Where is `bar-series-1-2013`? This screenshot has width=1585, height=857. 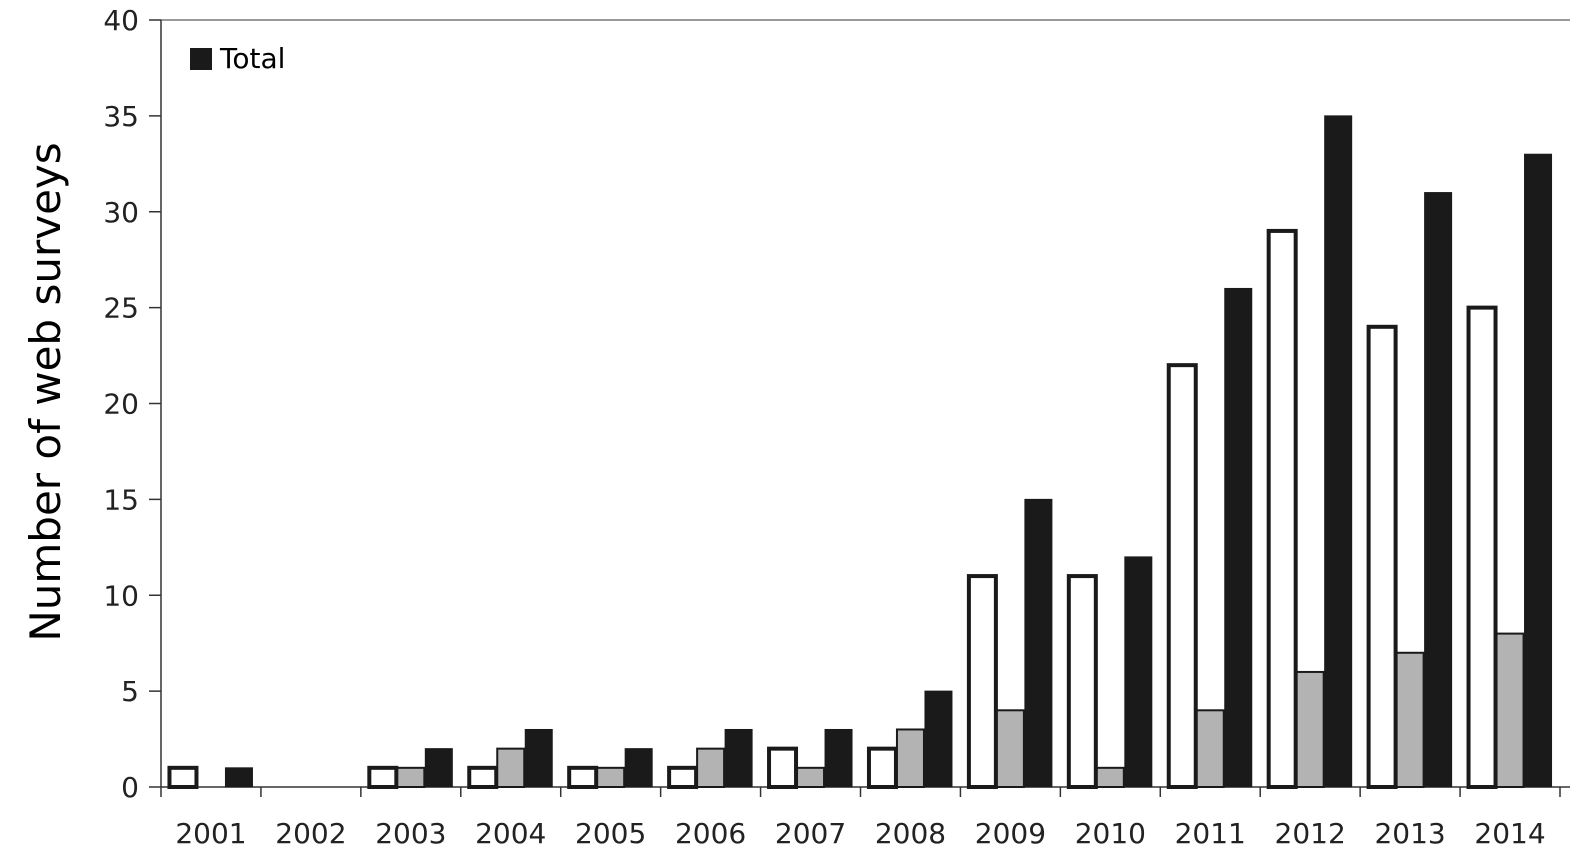 bar-series-1-2013 is located at coordinates (1410, 720).